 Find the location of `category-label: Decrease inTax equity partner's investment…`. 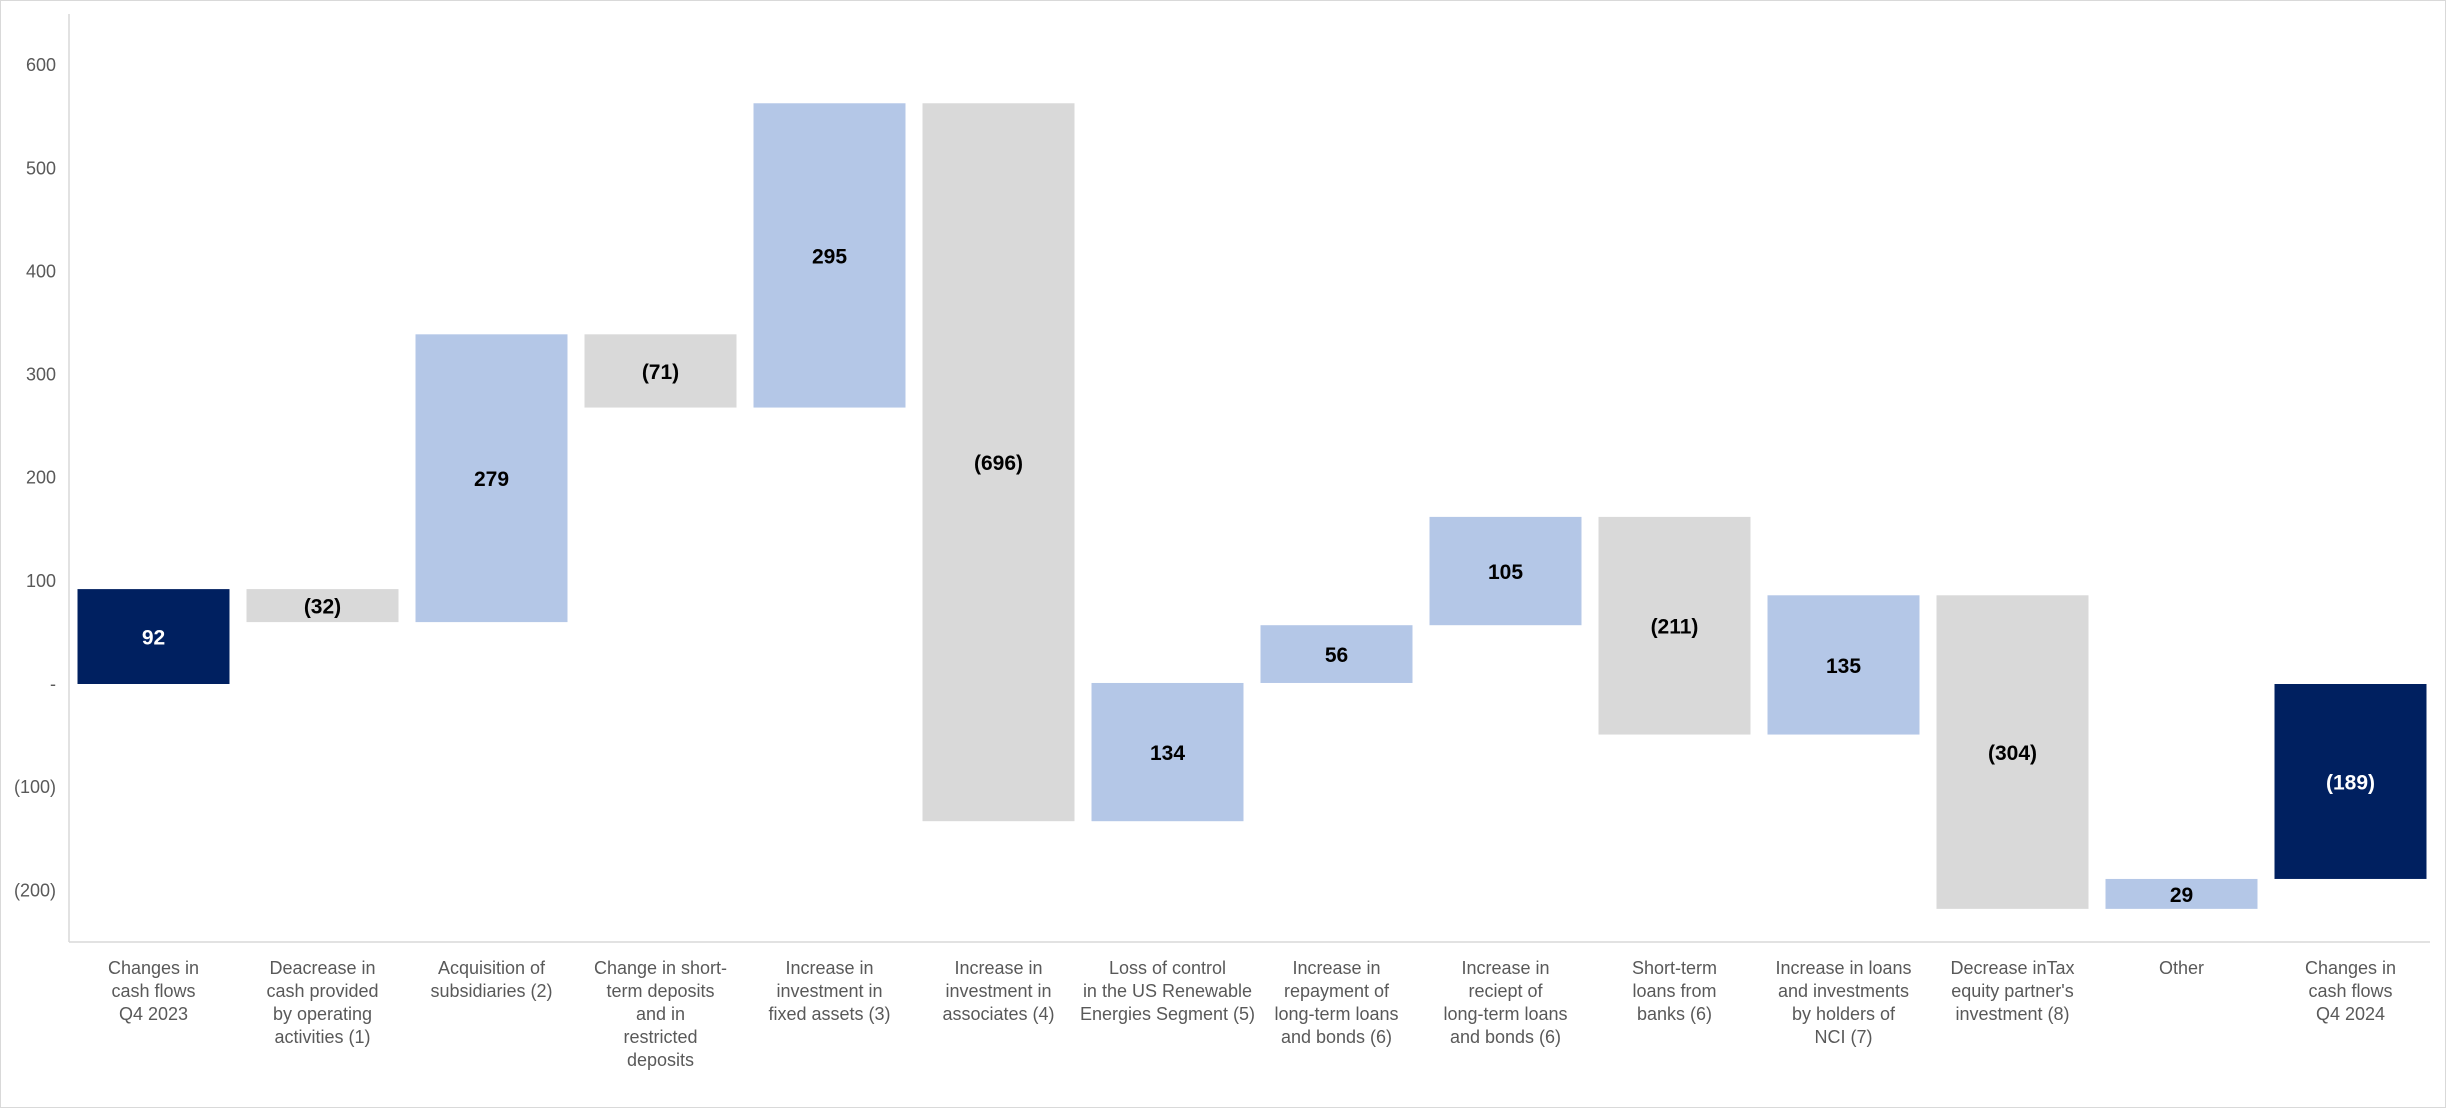

category-label: Decrease inTax equity partner's investment… is located at coordinates (2012, 991).